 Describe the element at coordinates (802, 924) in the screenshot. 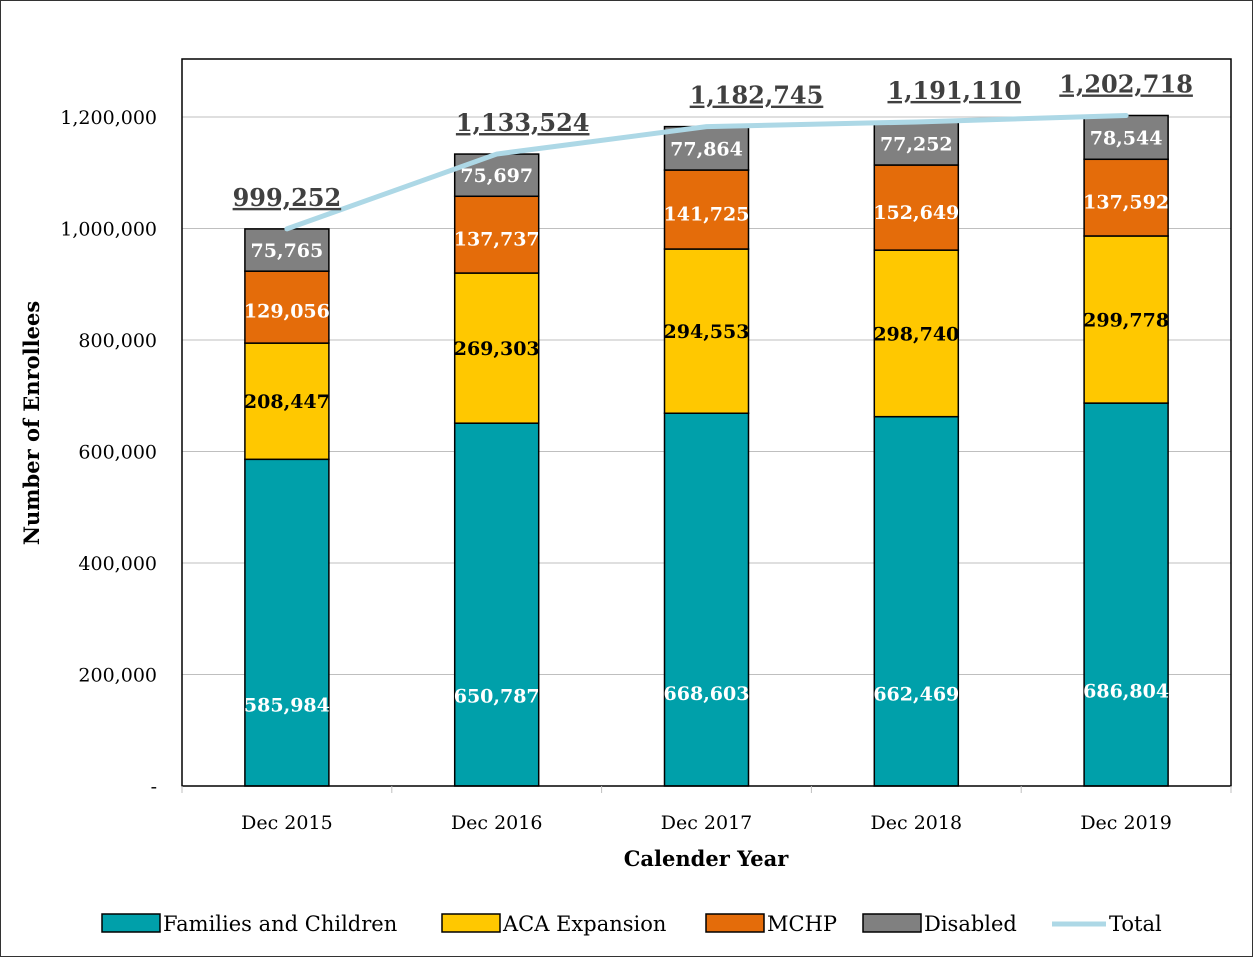

I see `legend-label: MCHP` at that location.